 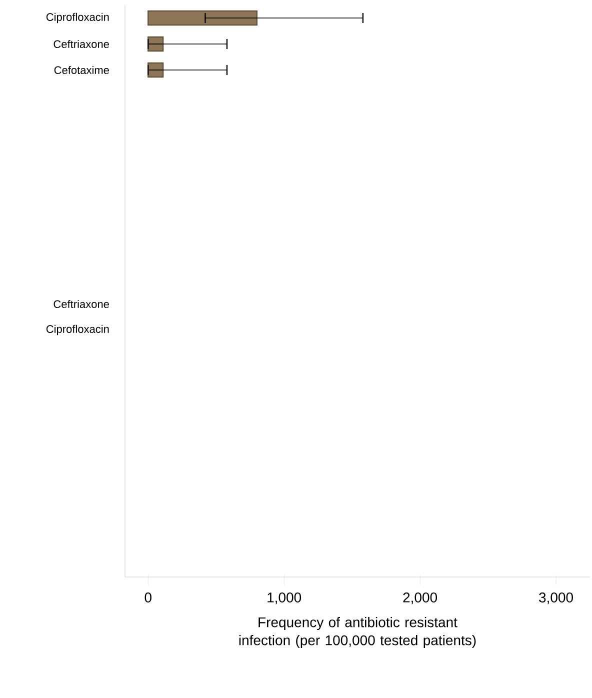 What do you see at coordinates (357, 632) in the screenshot?
I see `x-axis-title: Frequency of antibiotic resistant infection (per 100,000 tested patients)` at bounding box center [357, 632].